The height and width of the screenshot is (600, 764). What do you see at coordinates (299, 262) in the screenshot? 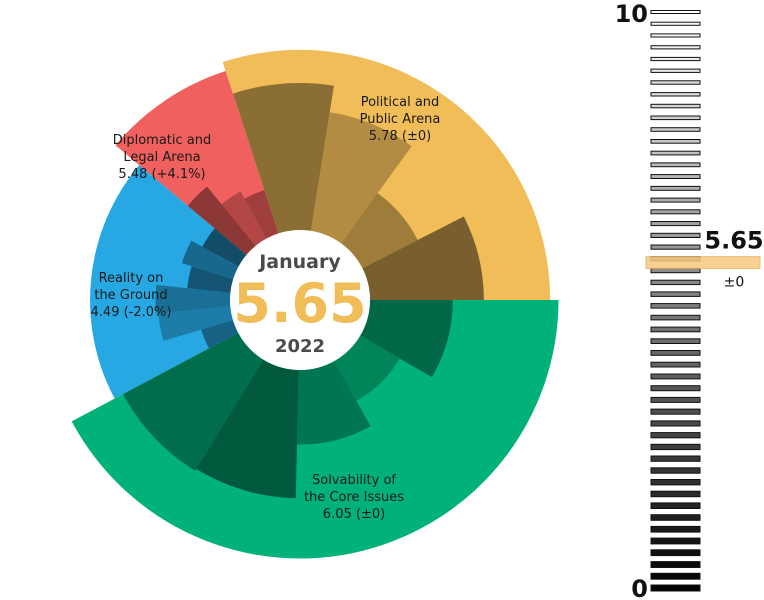
I see `center-month: January` at bounding box center [299, 262].